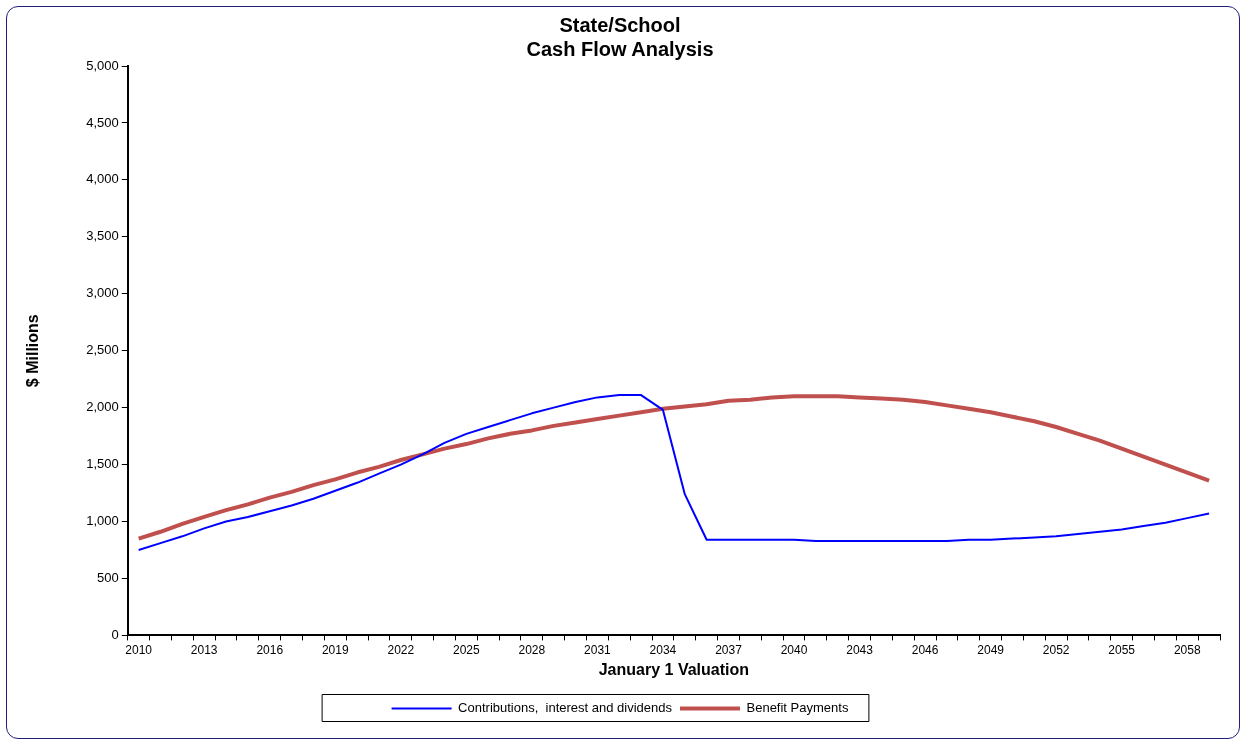 The image size is (1248, 745). What do you see at coordinates (565, 708) in the screenshot?
I see `legend-label: Contributions, interest and dividends` at bounding box center [565, 708].